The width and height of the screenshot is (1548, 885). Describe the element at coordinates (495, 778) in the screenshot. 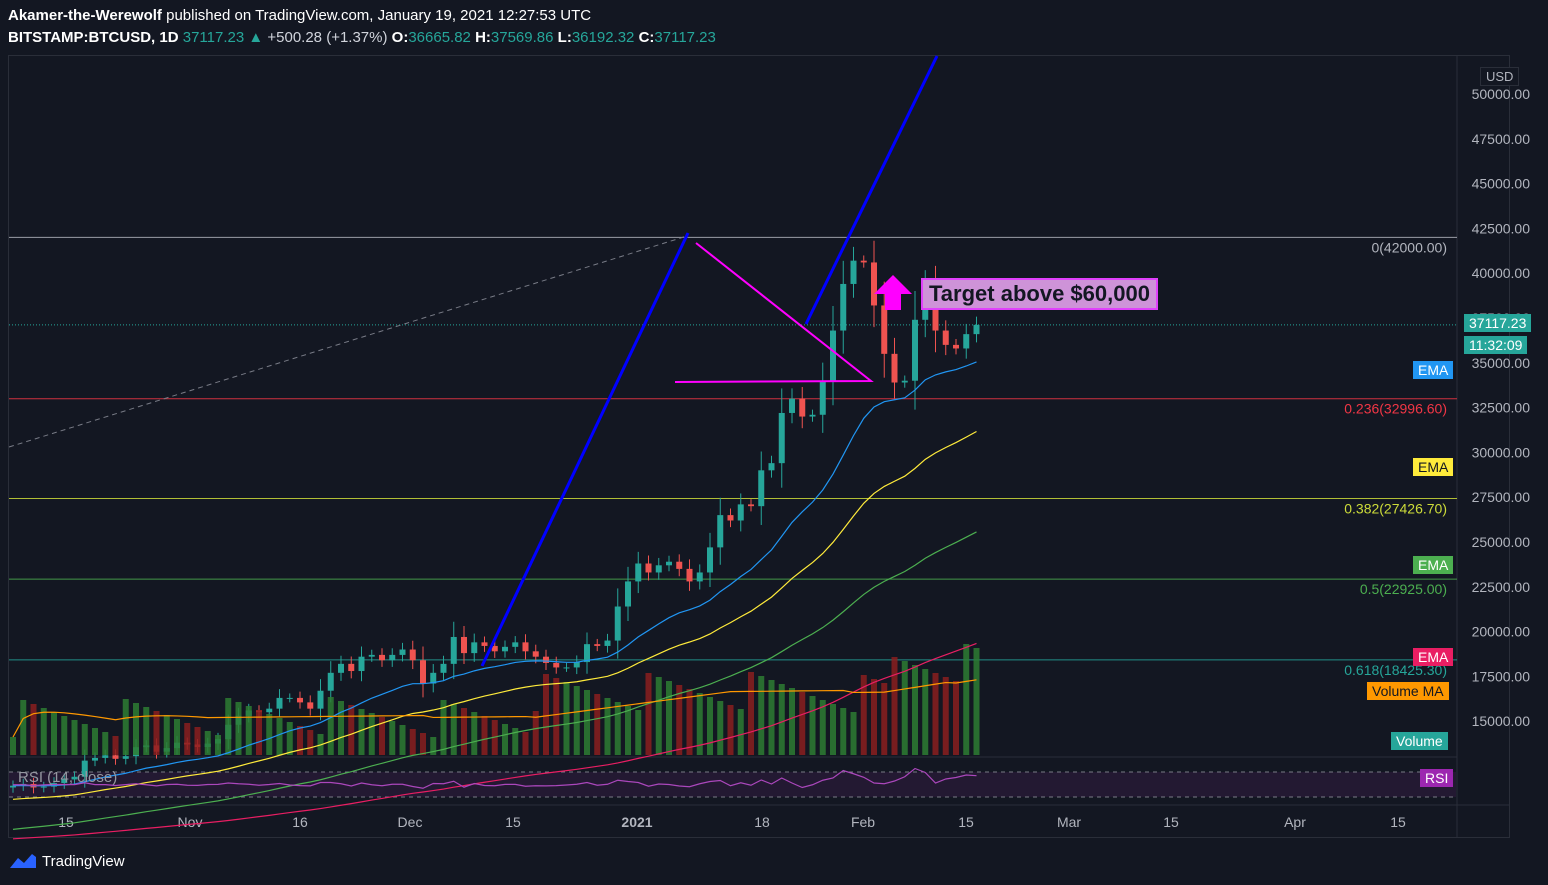

I see `rsi-line` at that location.